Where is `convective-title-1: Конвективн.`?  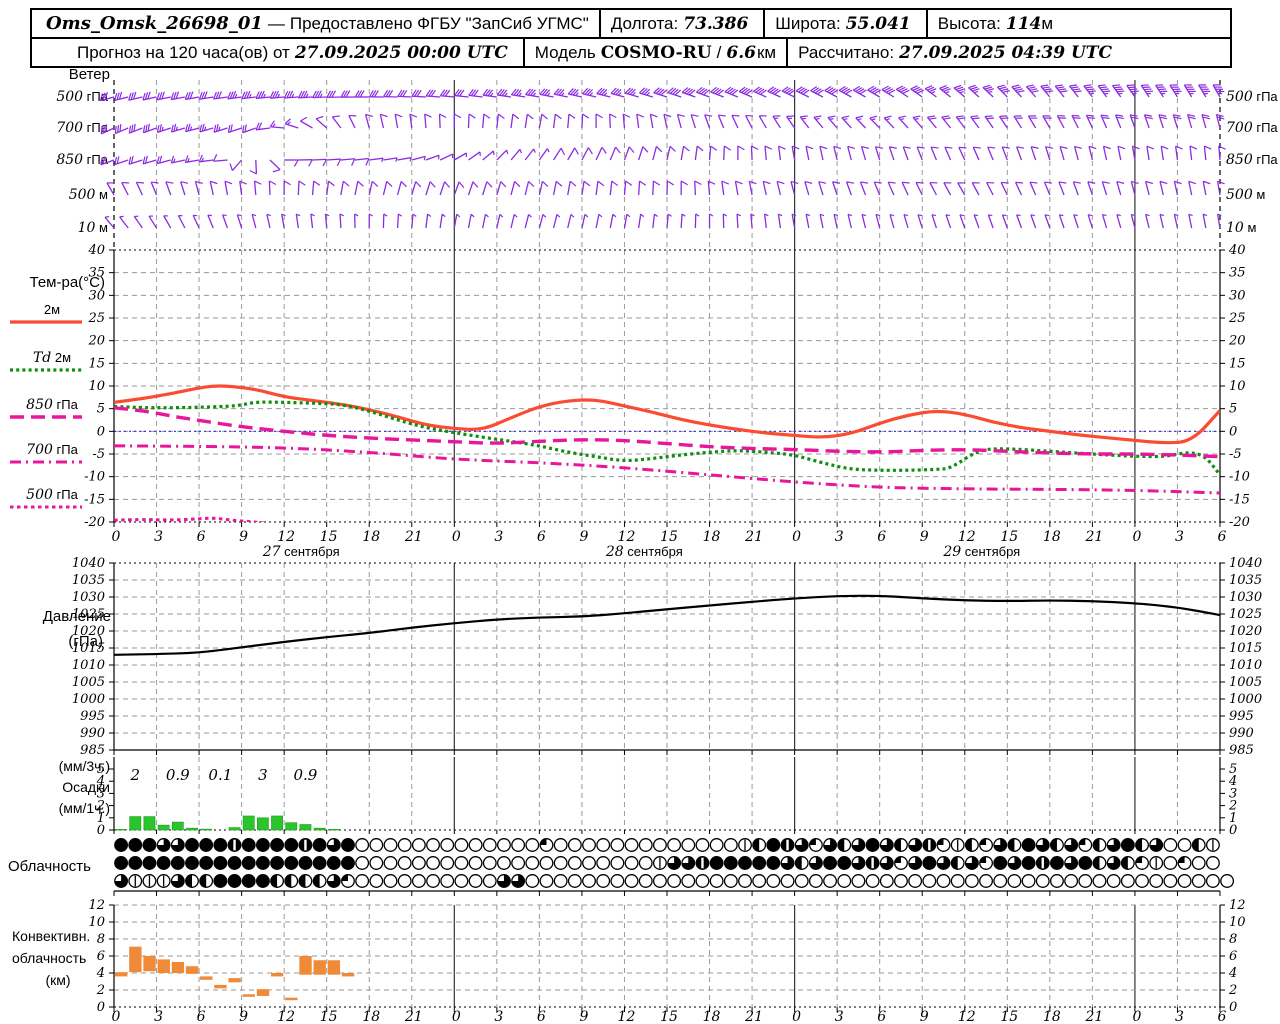
convective-title-1: Конвективн. is located at coordinates (51, 936).